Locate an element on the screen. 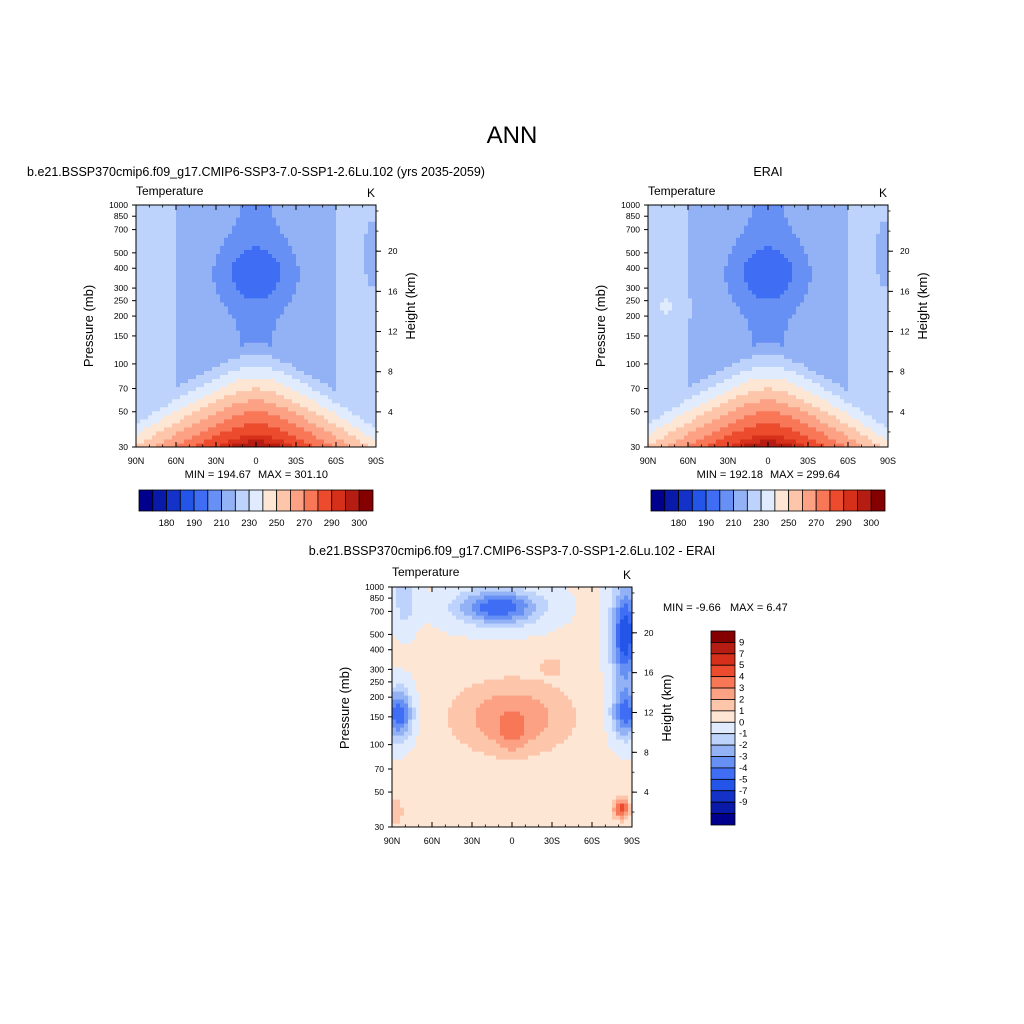  y-right-tick-label: 8 is located at coordinates (390, 372).